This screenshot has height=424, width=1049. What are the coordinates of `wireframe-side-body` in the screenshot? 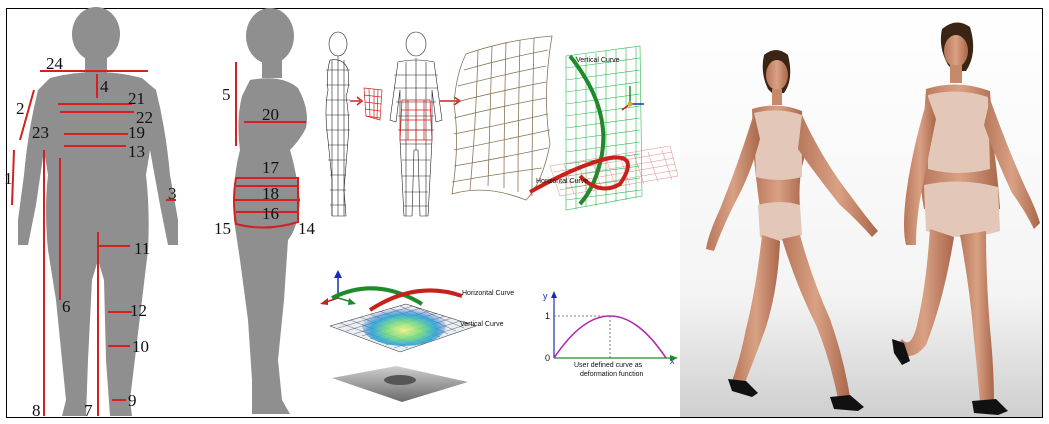 It's located at (337, 124).